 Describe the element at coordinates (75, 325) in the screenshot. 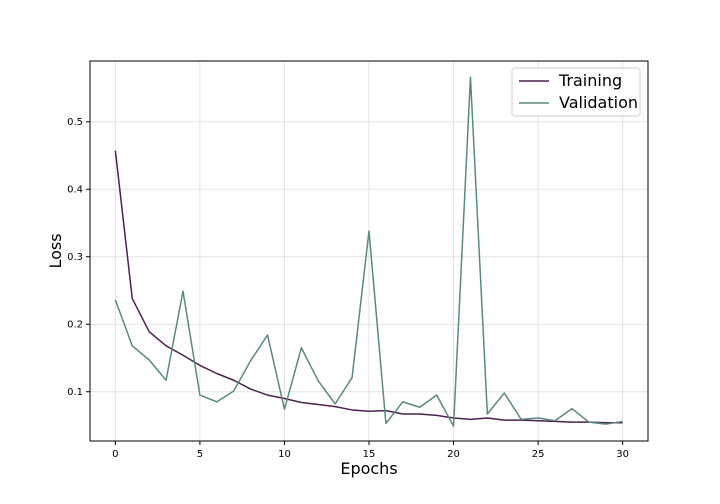

I see `y-tick-label: 0.2` at that location.